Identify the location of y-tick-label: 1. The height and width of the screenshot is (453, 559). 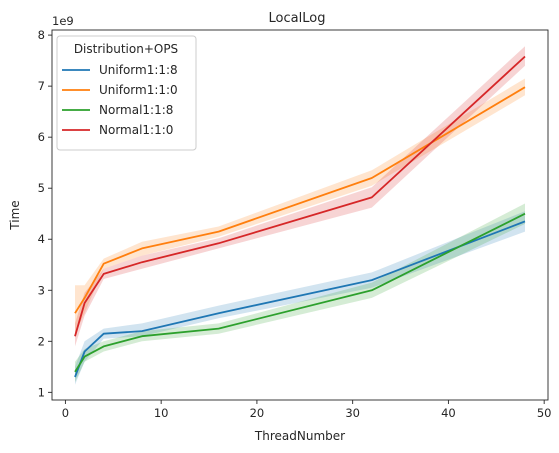
(41, 392).